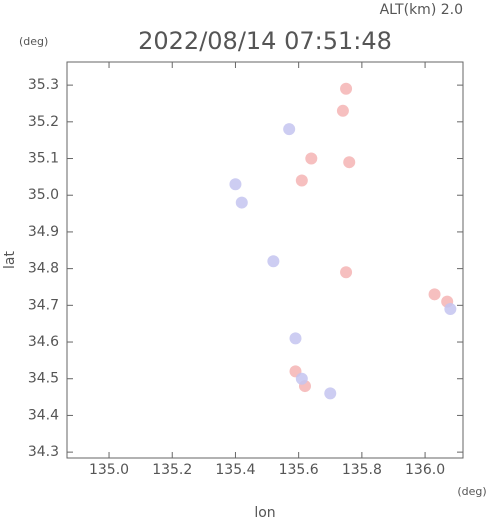 The height and width of the screenshot is (521, 491). What do you see at coordinates (43, 159) in the screenshot?
I see `y-tick-label: 35.1` at bounding box center [43, 159].